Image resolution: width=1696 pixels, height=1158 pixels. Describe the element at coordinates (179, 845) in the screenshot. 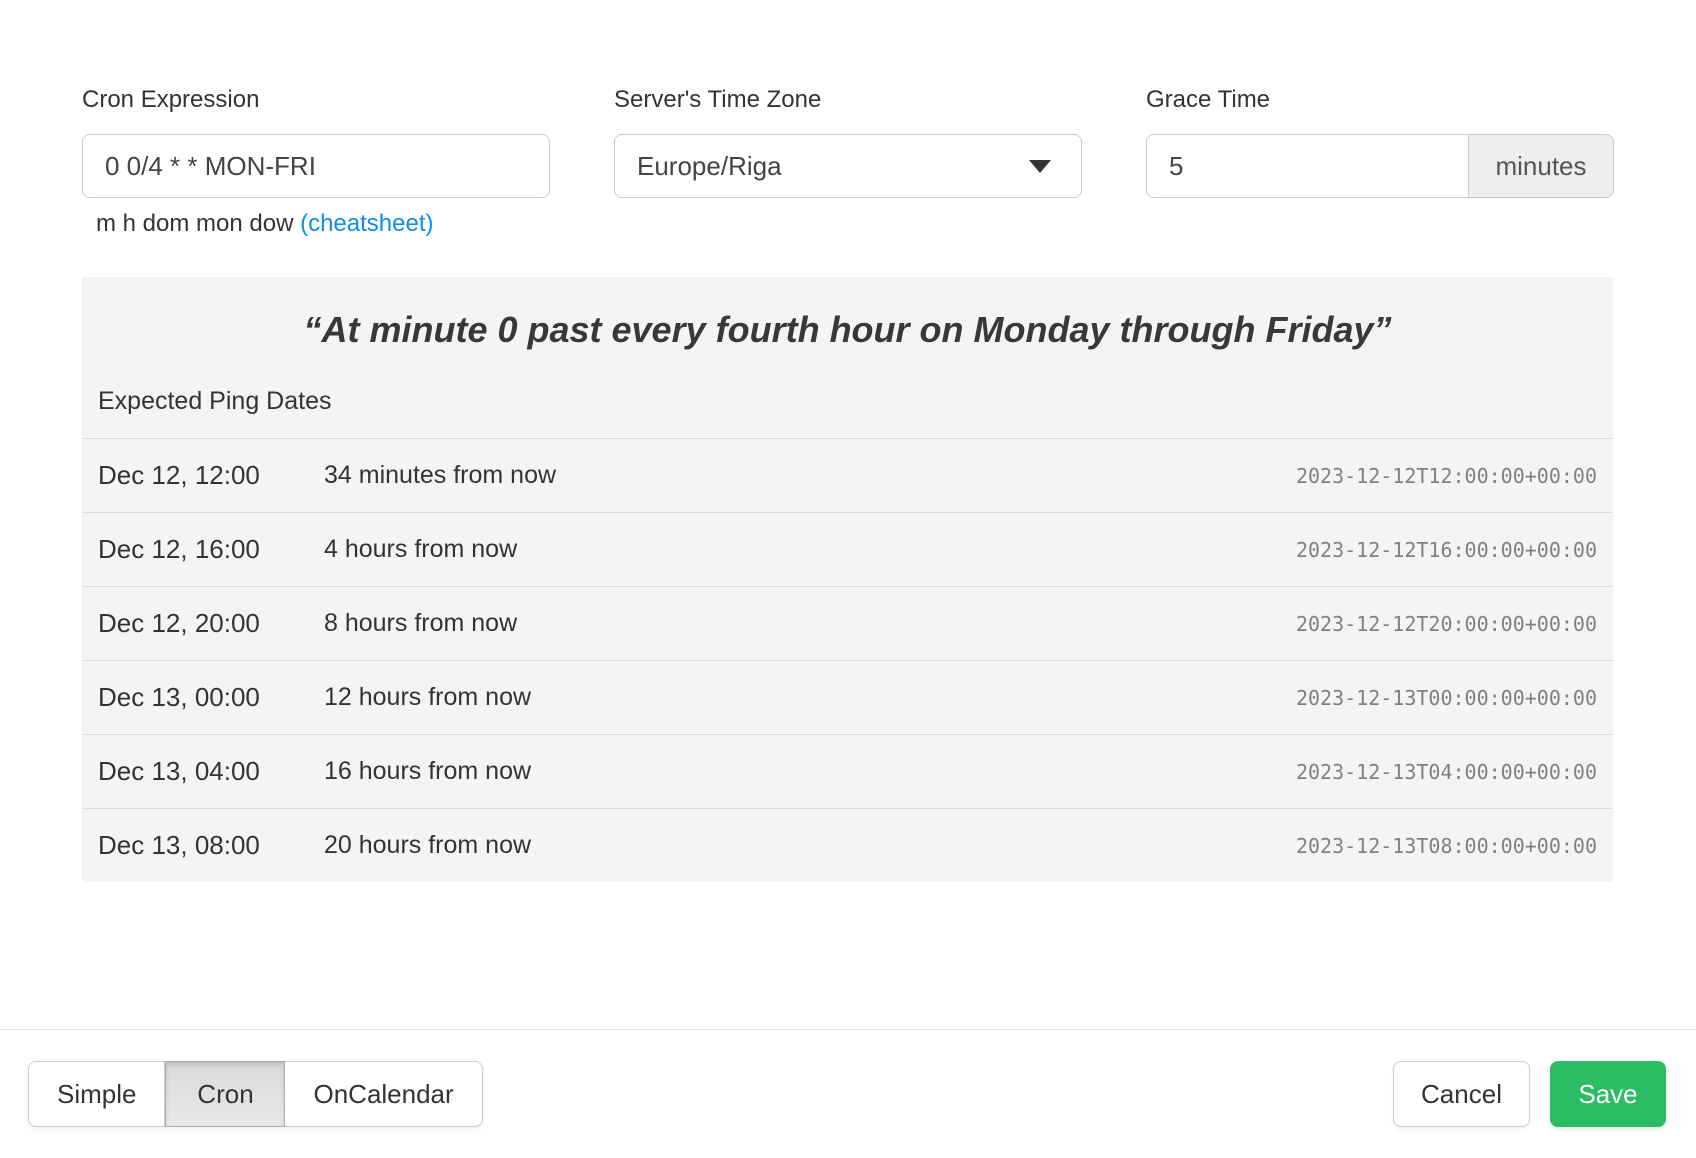

I see `ping-local-time: Dec 13, 08:00` at that location.